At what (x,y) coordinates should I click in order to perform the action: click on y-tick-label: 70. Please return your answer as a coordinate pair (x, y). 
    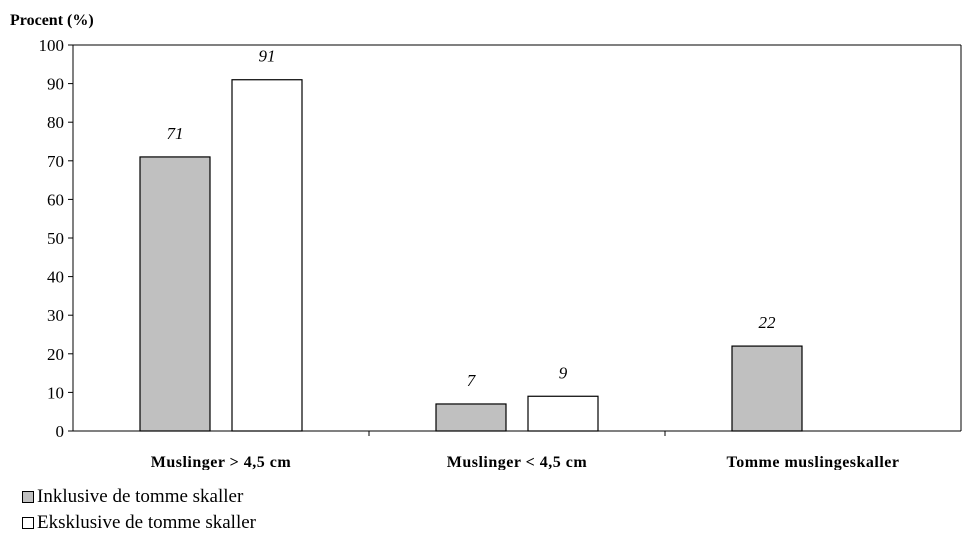
    Looking at the image, I should click on (55, 161).